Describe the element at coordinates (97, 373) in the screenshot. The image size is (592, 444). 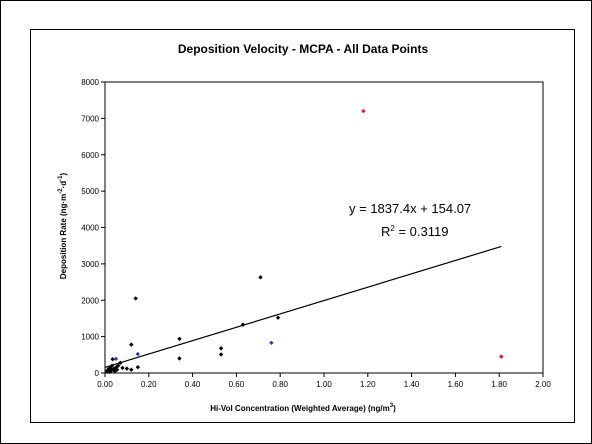
I see `y-tick-label: 0` at that location.